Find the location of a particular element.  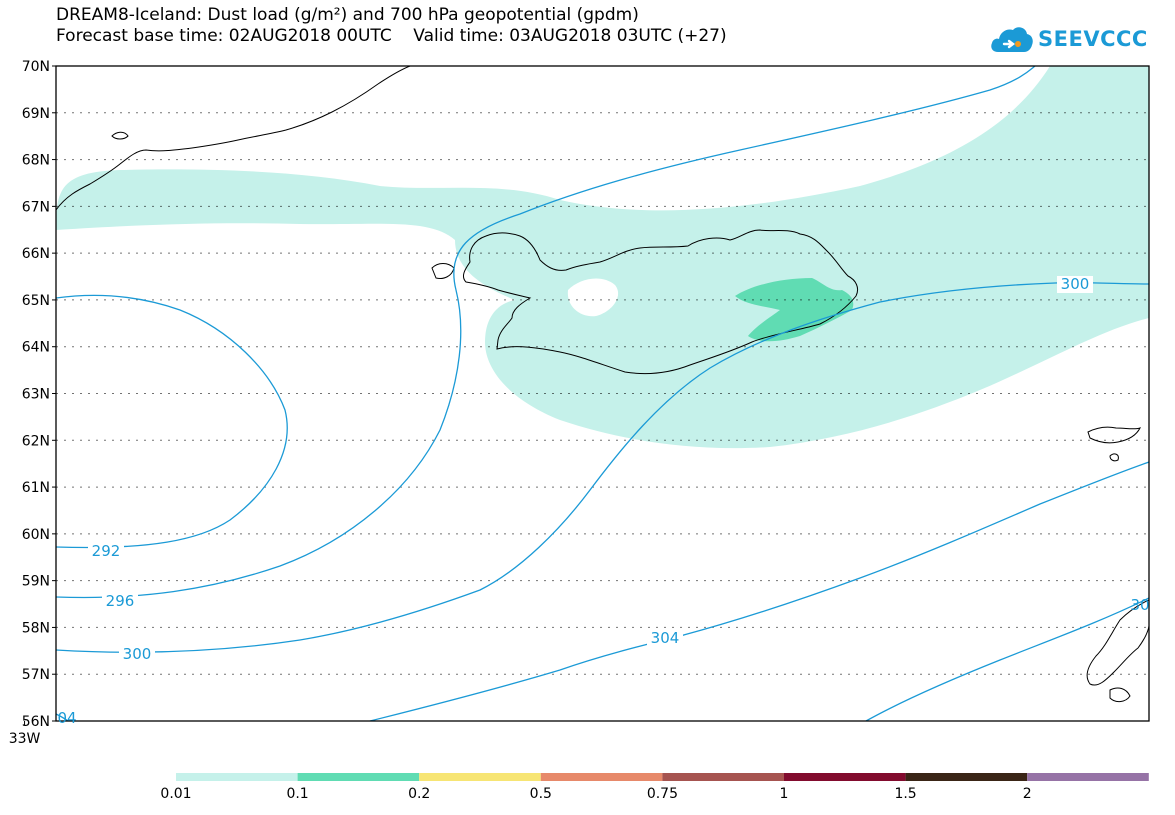

contour-label: 04 is located at coordinates (66, 718).